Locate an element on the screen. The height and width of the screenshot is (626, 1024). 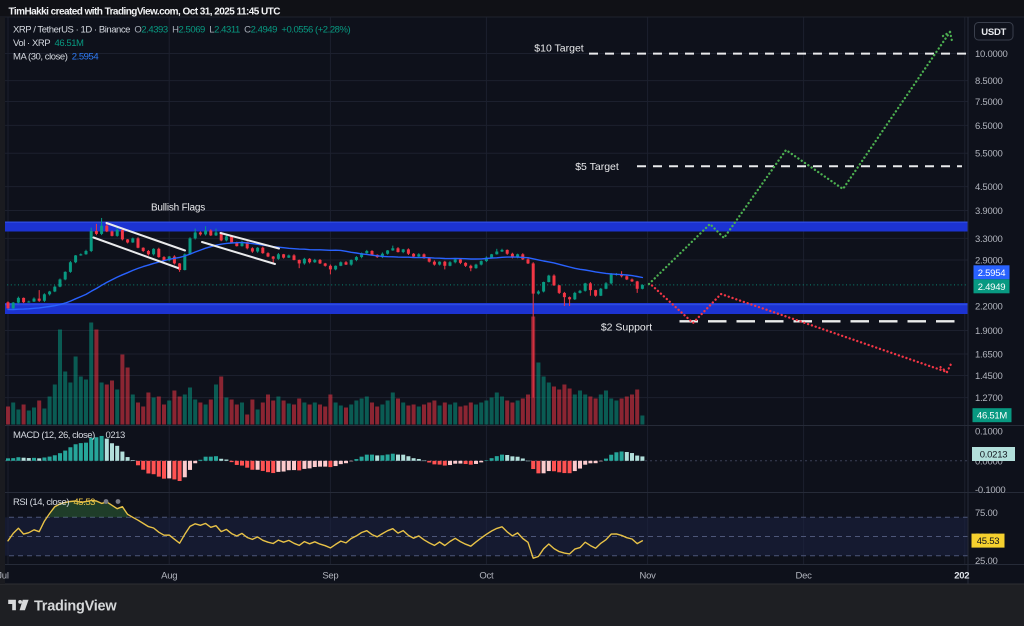
svg-text: 1.9000 is located at coordinates (989, 331).